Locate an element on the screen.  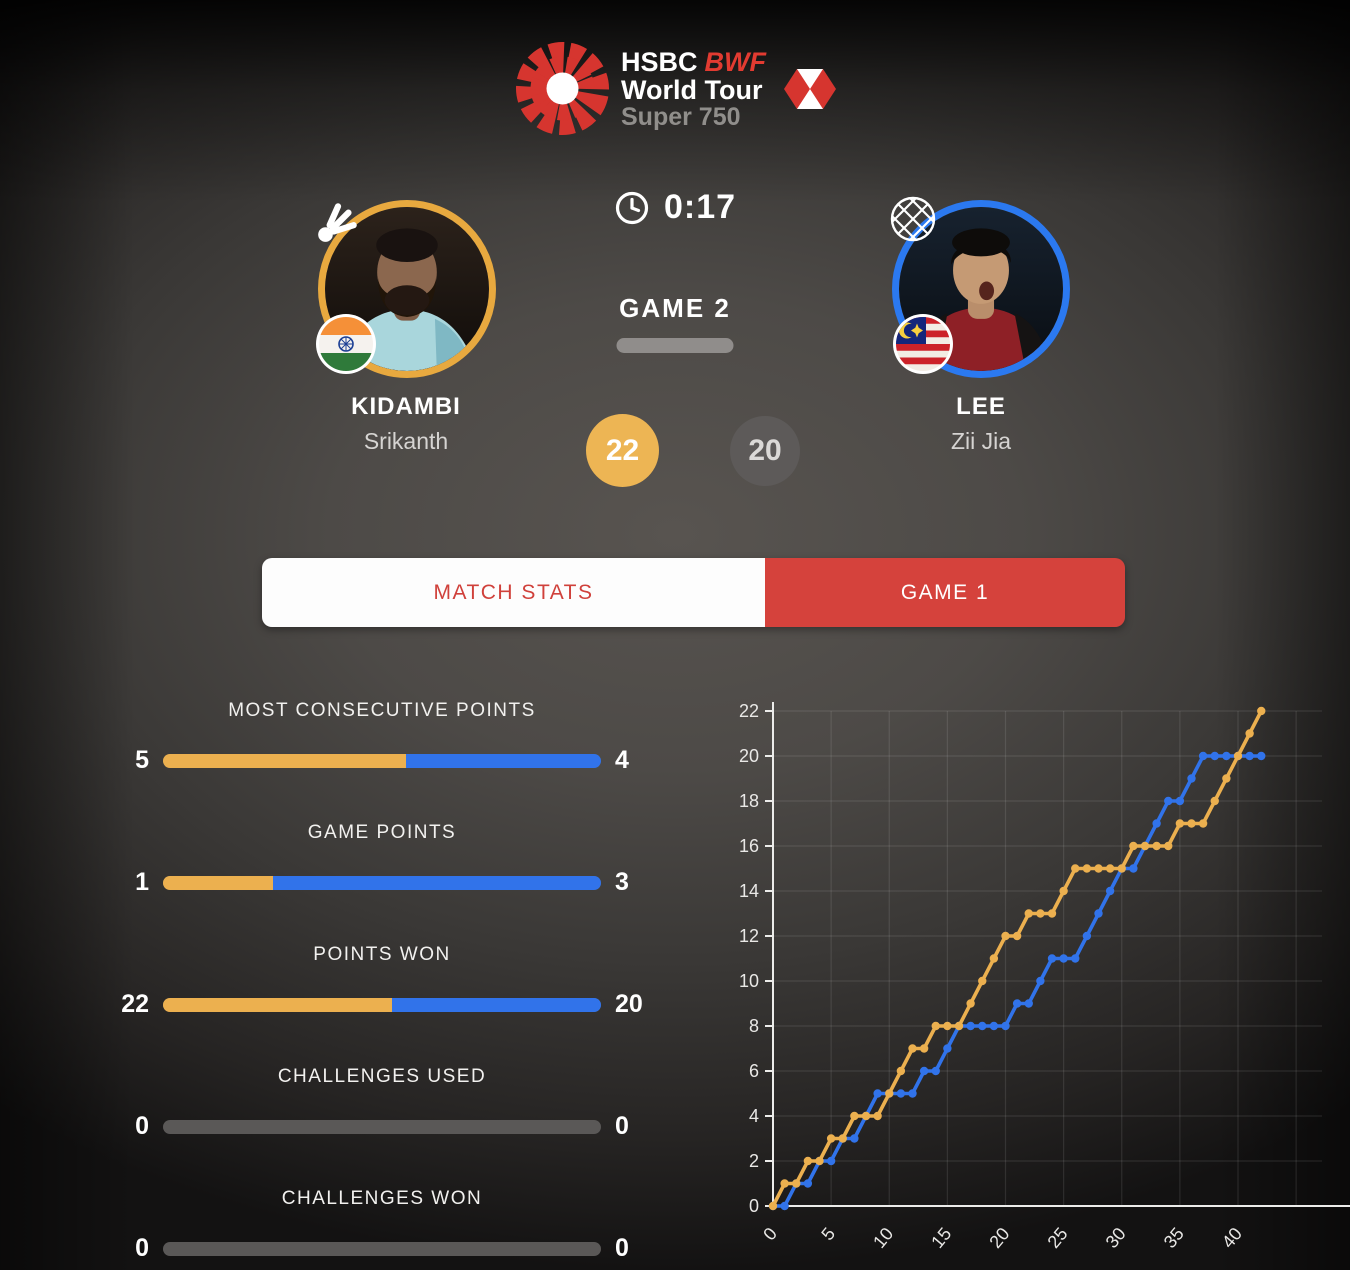
score-kidambi: 22 is located at coordinates (622, 450).